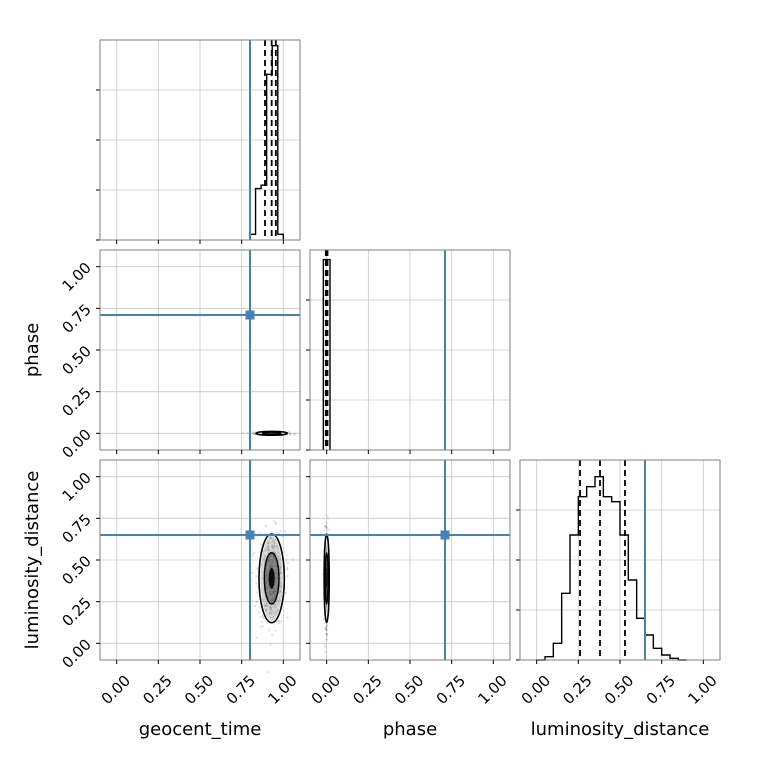  Describe the element at coordinates (620, 729) in the screenshot. I see `x-axis-label-luminosity-distance: luminosity_distance` at that location.